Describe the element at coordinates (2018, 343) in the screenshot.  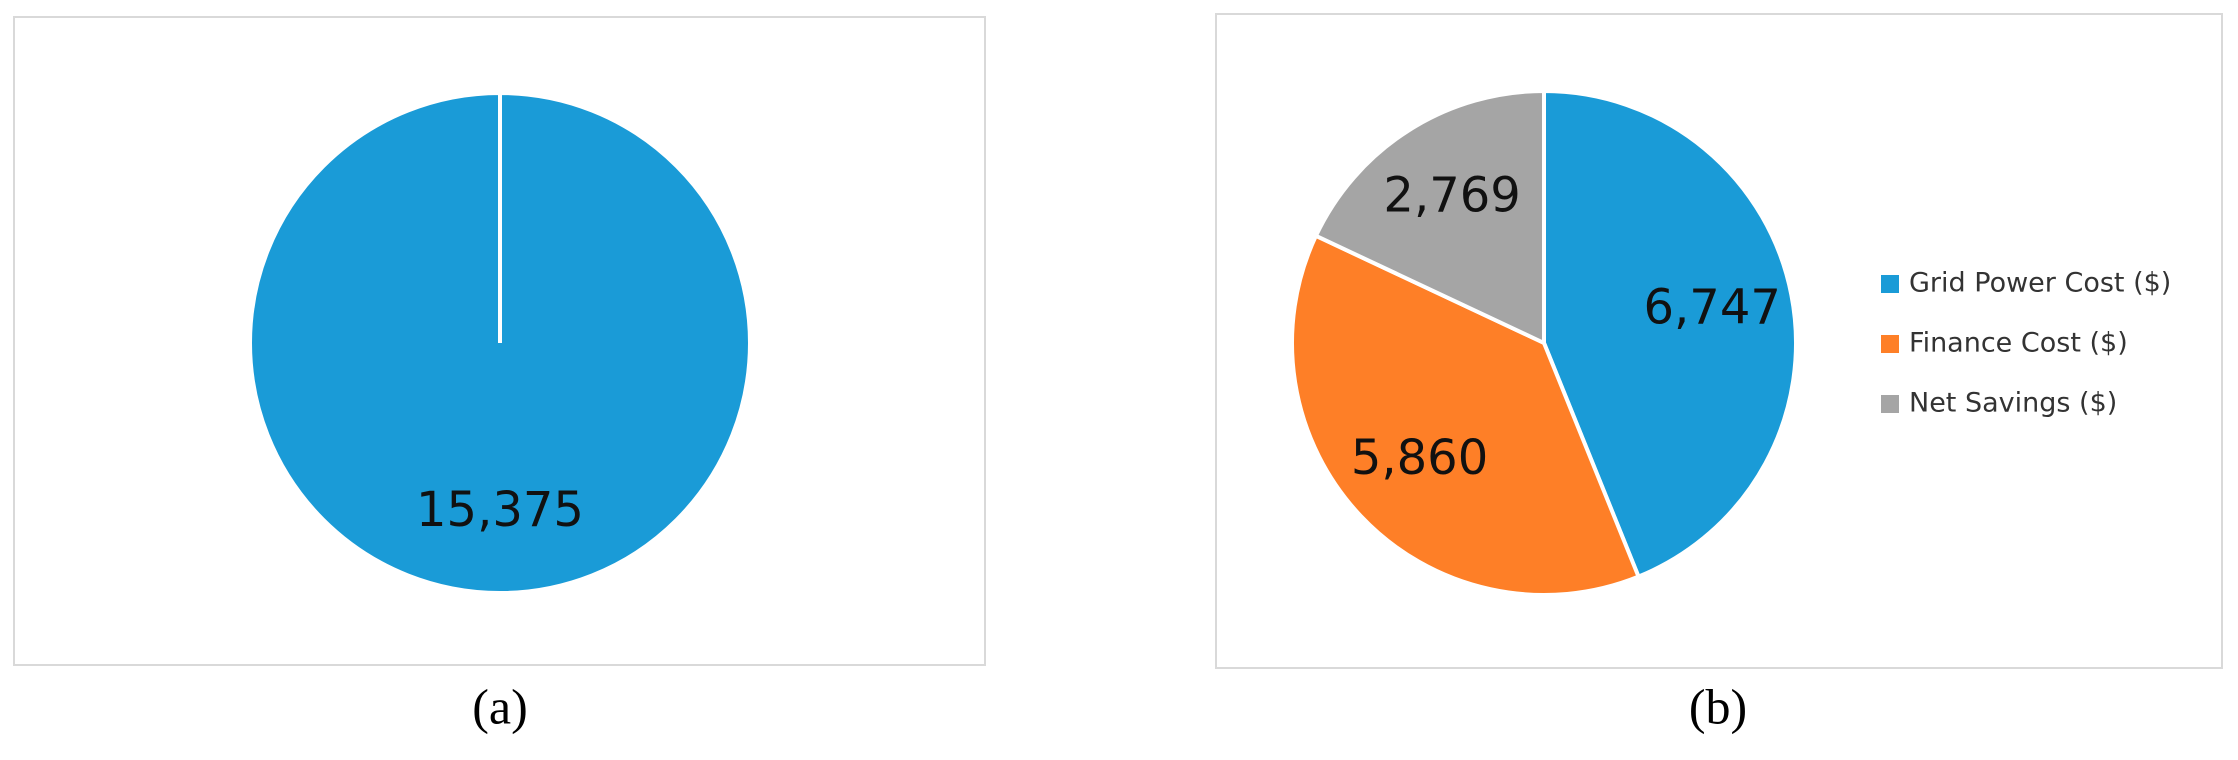
I see `legend-label: Finance Cost ($)` at that location.